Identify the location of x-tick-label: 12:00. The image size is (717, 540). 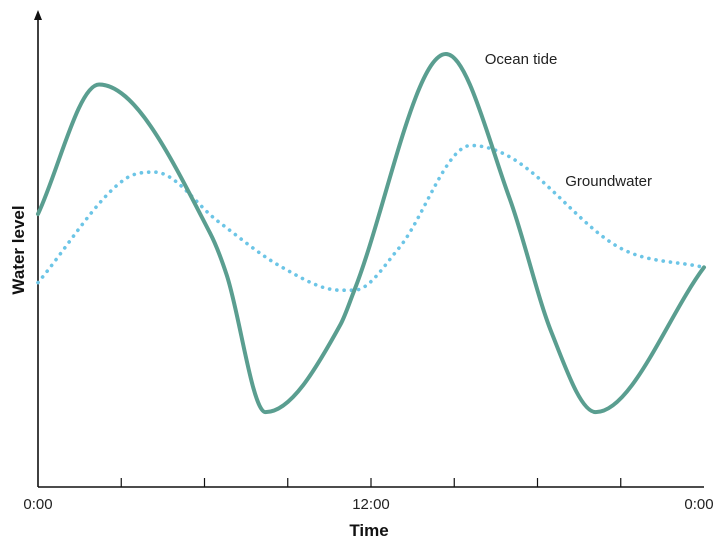
(371, 504).